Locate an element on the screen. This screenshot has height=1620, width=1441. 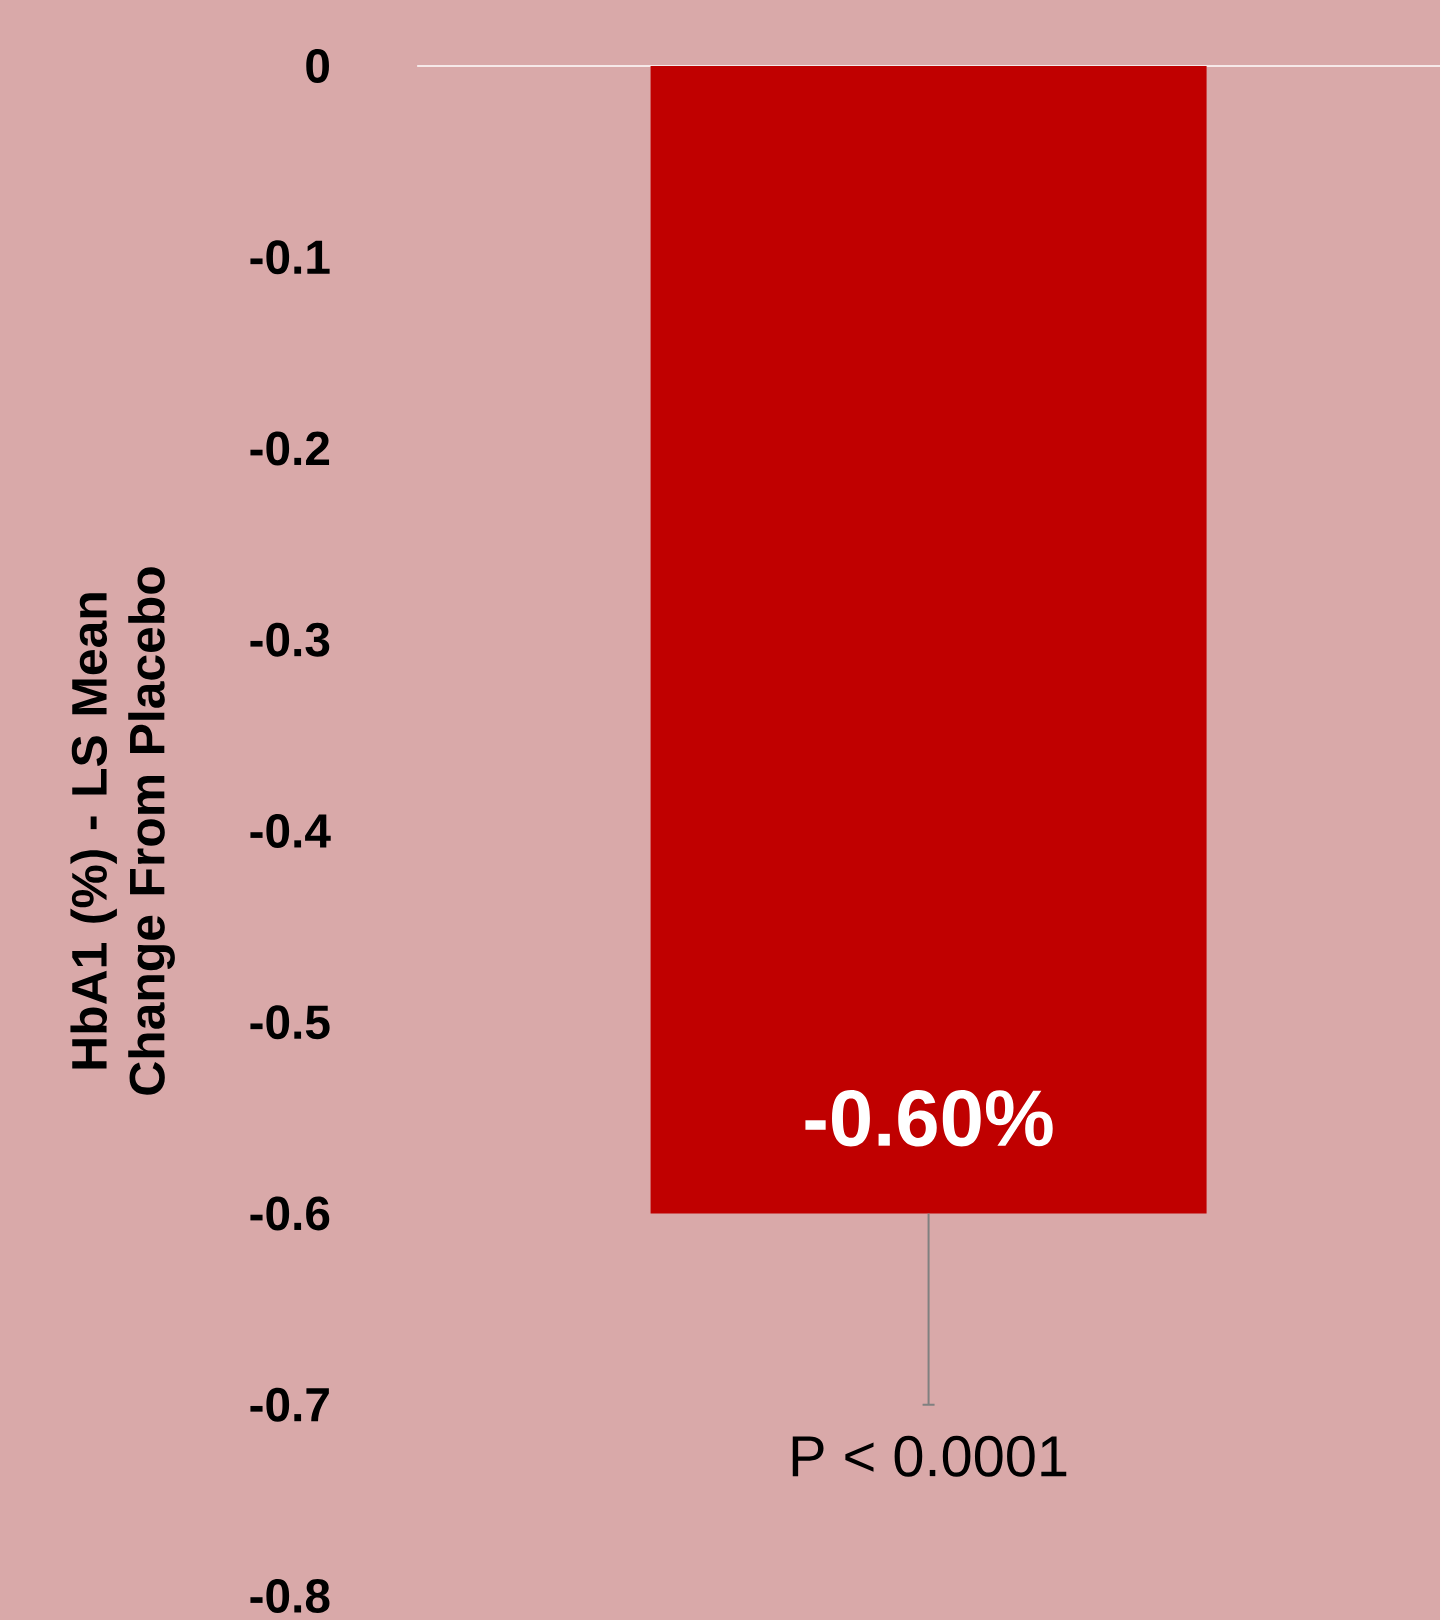
y-axis-title: HbA1 (%) - LS Mean Change From Placebo is located at coordinates (122, 831).